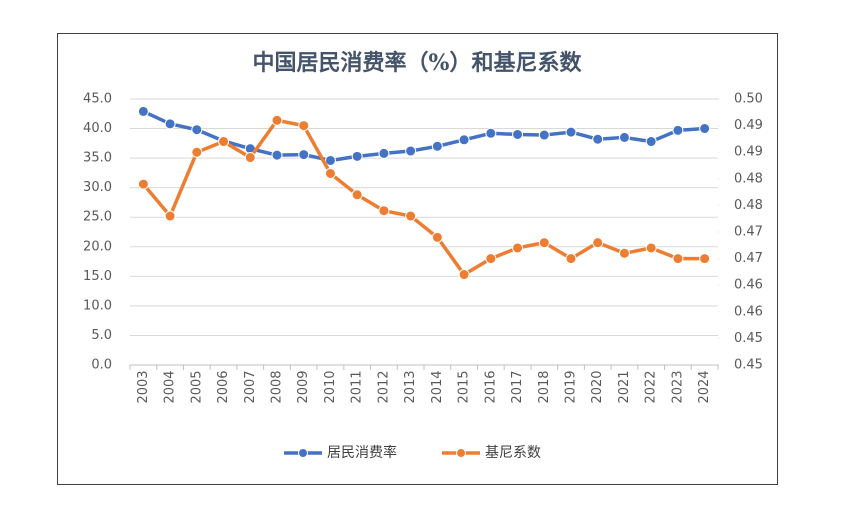  Describe the element at coordinates (571, 386) in the screenshot. I see `x-tick-label: 2019` at that location.